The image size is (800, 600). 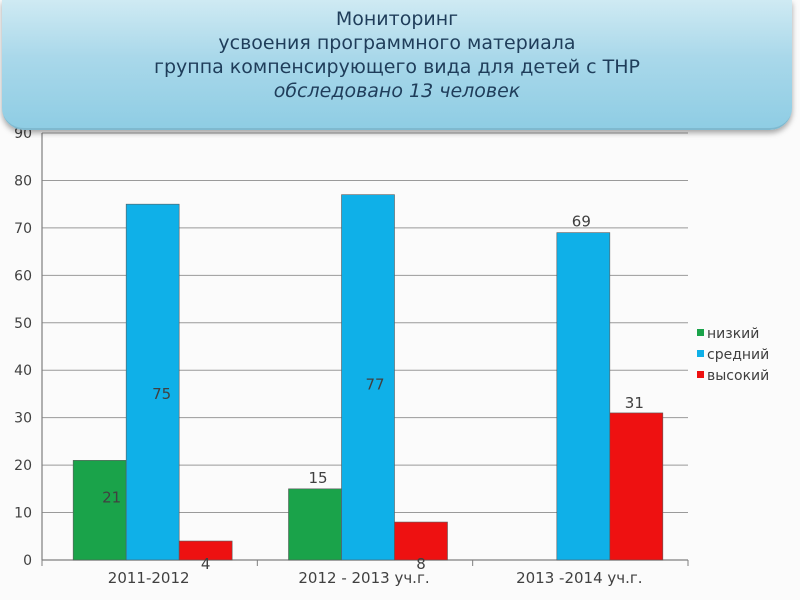 I want to click on data-label: 15, so click(x=317, y=478).